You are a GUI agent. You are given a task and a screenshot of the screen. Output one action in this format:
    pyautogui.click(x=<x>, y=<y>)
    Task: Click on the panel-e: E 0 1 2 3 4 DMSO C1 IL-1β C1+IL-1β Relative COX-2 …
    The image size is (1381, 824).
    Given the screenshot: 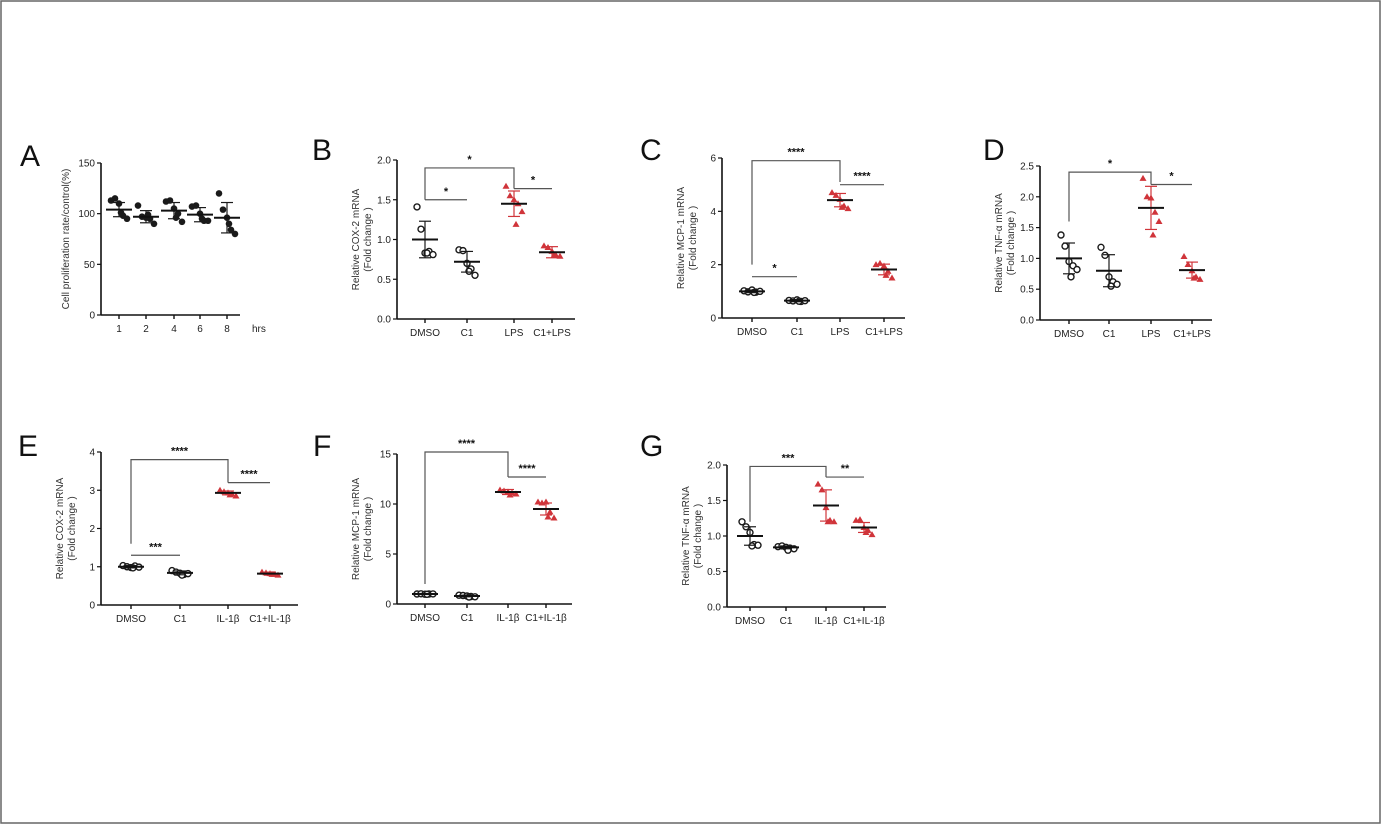 What is the action you would take?
    pyautogui.click(x=158, y=527)
    